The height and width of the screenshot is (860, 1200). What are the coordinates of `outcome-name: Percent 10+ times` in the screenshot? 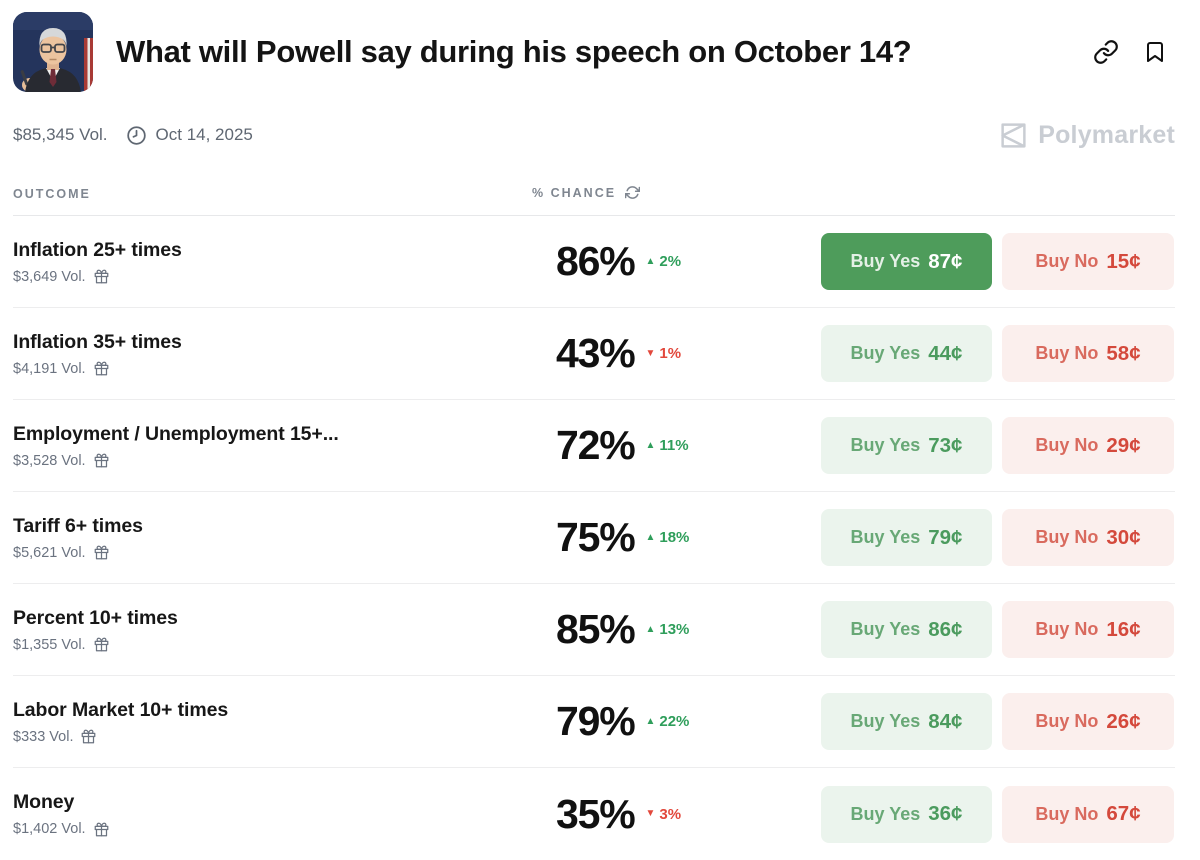 It's located at (95, 617).